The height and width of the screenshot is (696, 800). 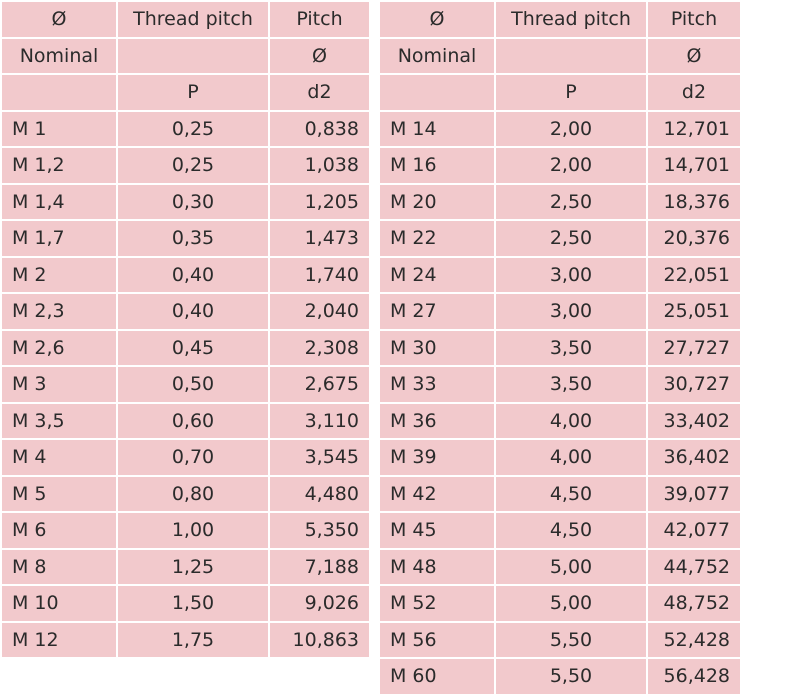 I want to click on data-cell: M 42, so click(x=437, y=493).